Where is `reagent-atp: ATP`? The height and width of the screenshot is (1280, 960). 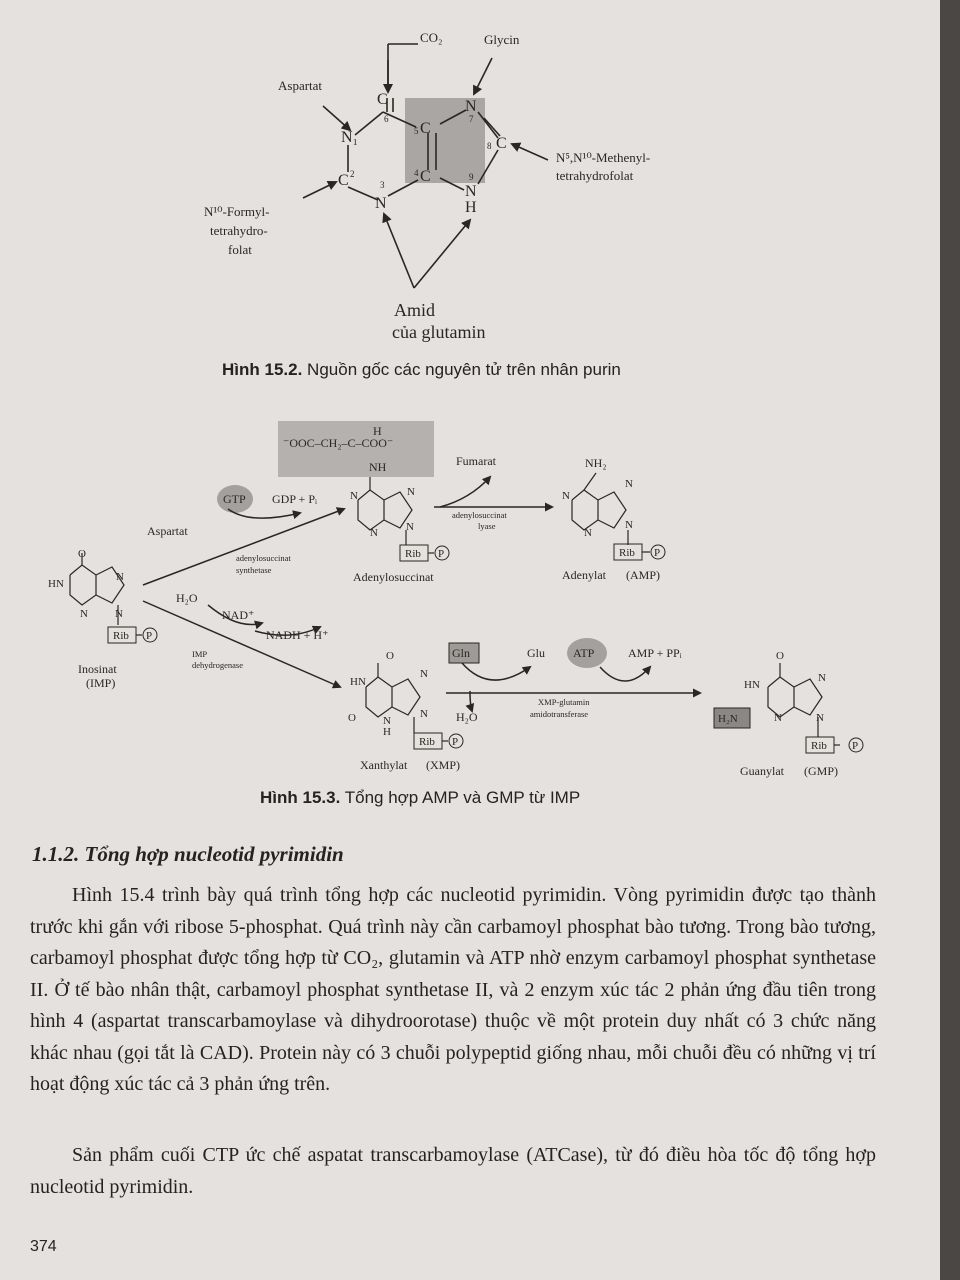
reagent-atp: ATP is located at coordinates (584, 653).